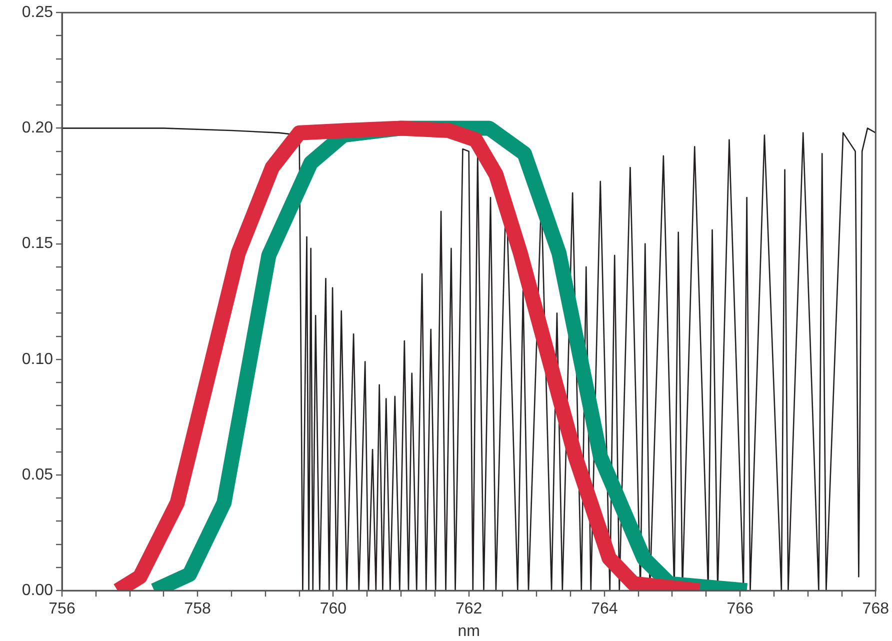 The height and width of the screenshot is (641, 892). Describe the element at coordinates (604, 609) in the screenshot. I see `x-tick-label: 764` at that location.